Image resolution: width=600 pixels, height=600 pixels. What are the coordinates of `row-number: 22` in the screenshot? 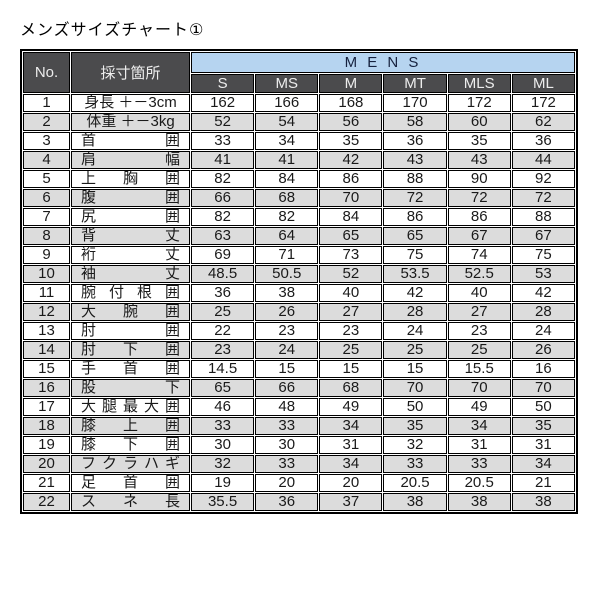 It's located at (46, 502).